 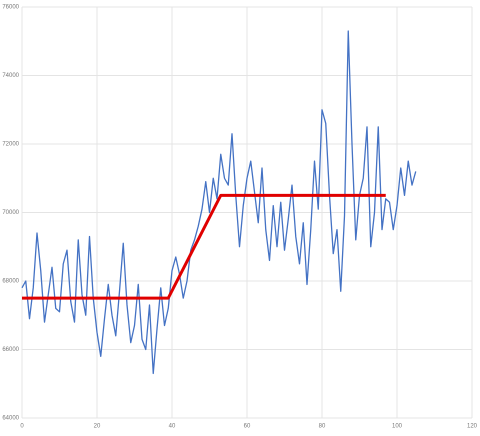 What do you see at coordinates (472, 427) in the screenshot?
I see `x-tick-label: 120` at bounding box center [472, 427].